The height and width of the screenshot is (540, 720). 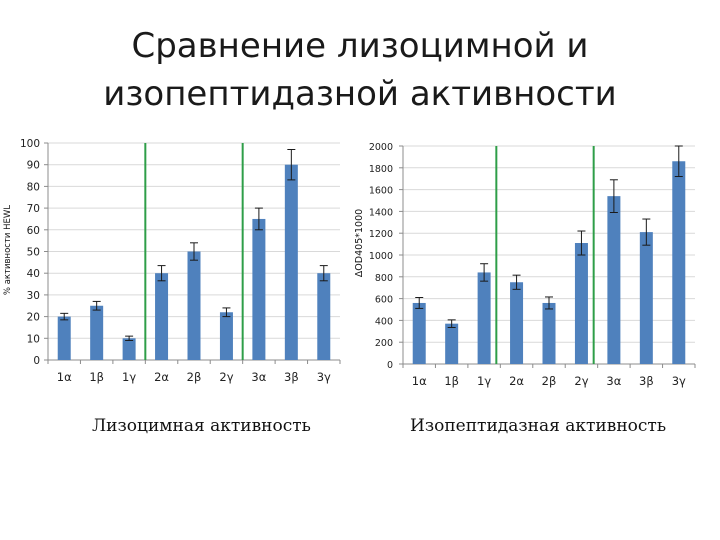 I want to click on lysozyme-category-label: 1β, so click(x=96, y=377).